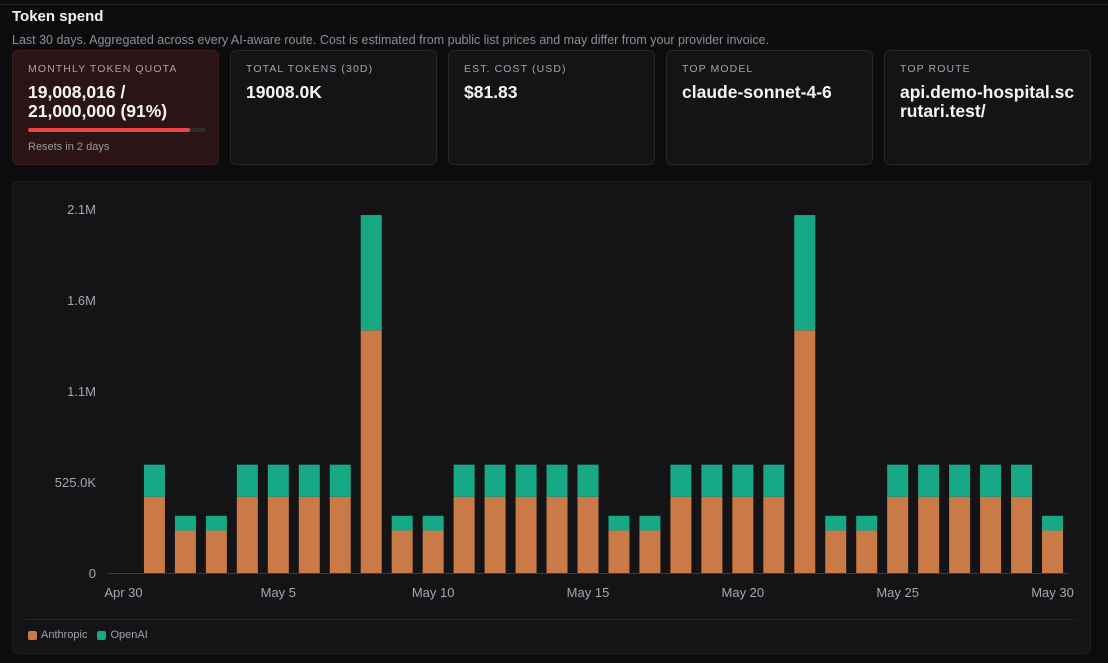 The width and height of the screenshot is (1108, 663). I want to click on x-tick-label: May 10, so click(433, 592).